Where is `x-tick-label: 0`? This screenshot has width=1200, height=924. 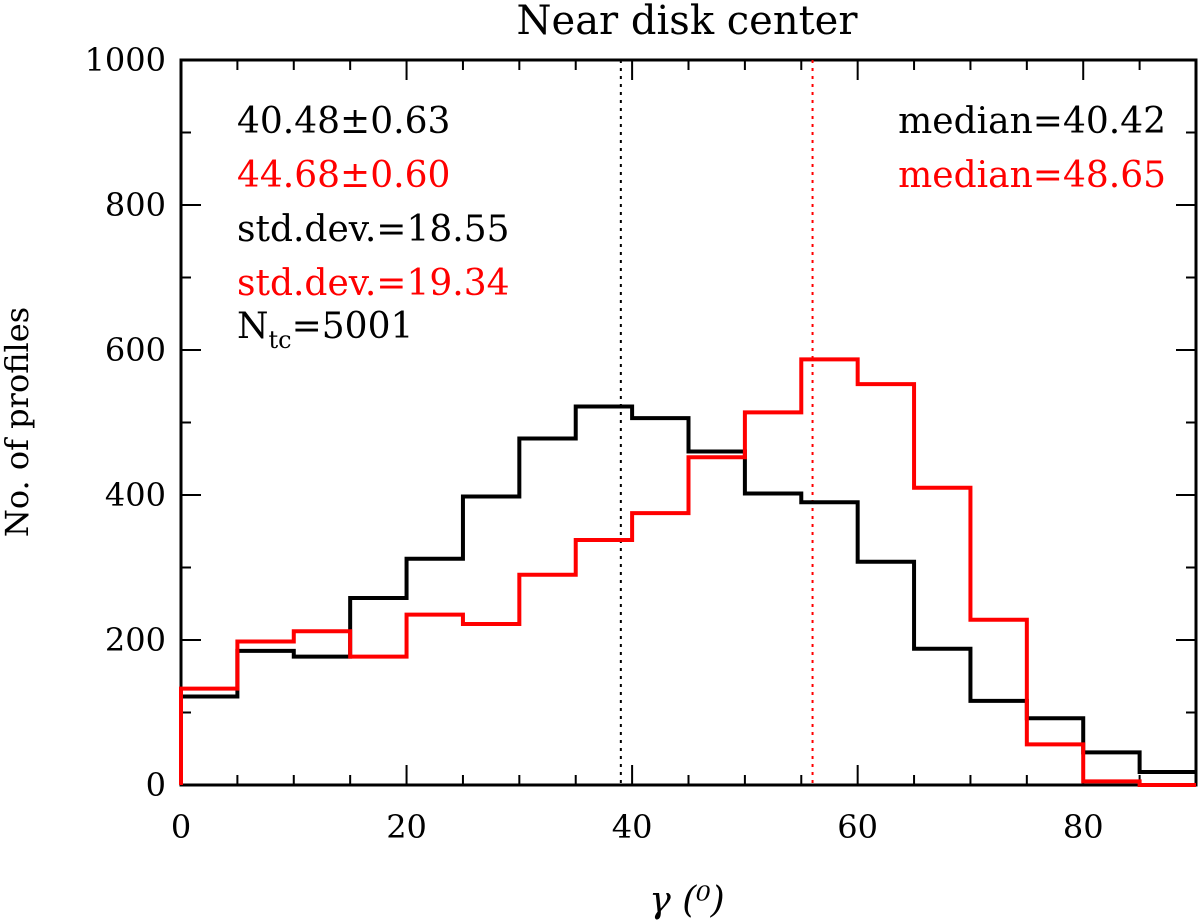
x-tick-label: 0 is located at coordinates (181, 827).